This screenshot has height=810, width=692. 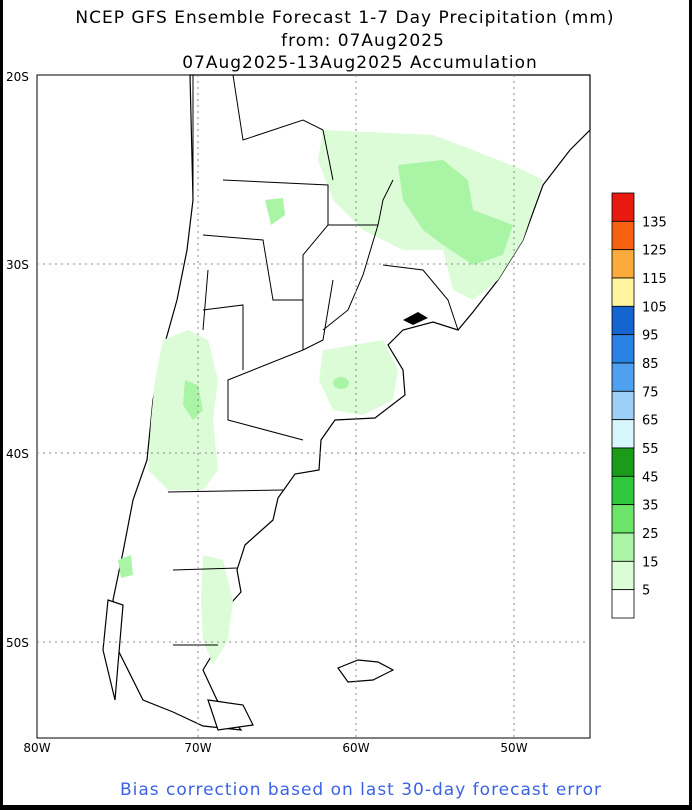 I want to click on colorbar-label: 115, so click(x=654, y=279).